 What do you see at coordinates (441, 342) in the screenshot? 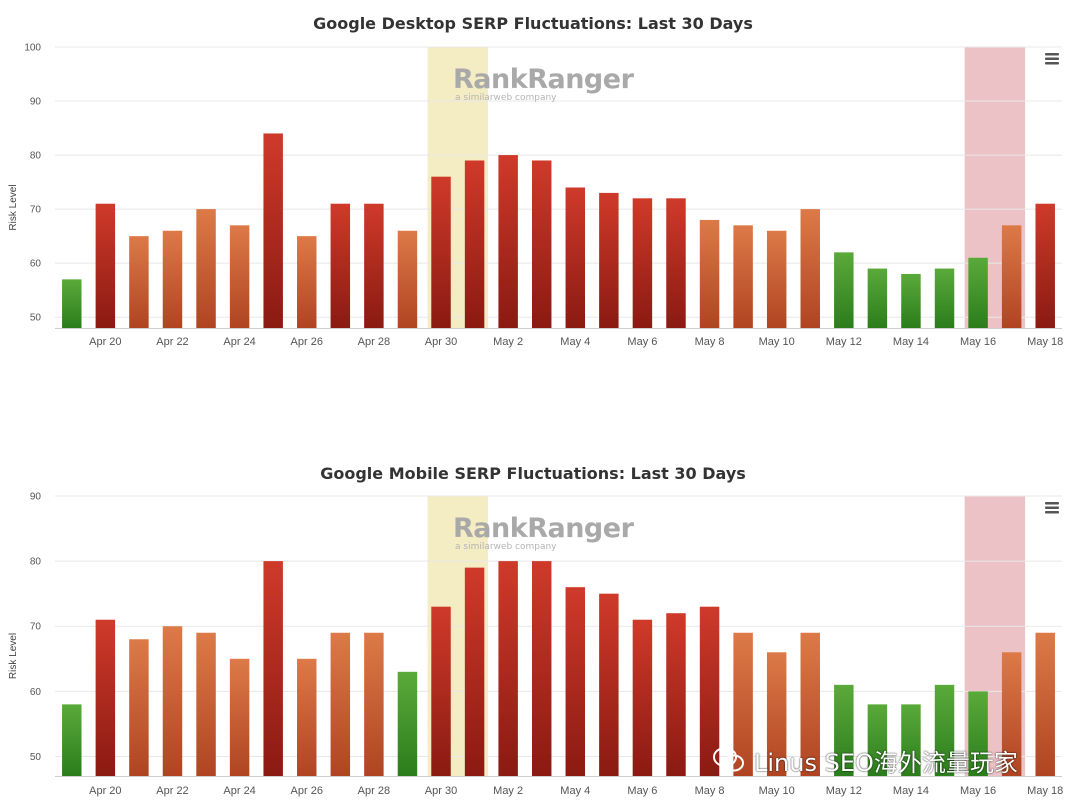
I see `x-tick-label: Apr 30` at bounding box center [441, 342].